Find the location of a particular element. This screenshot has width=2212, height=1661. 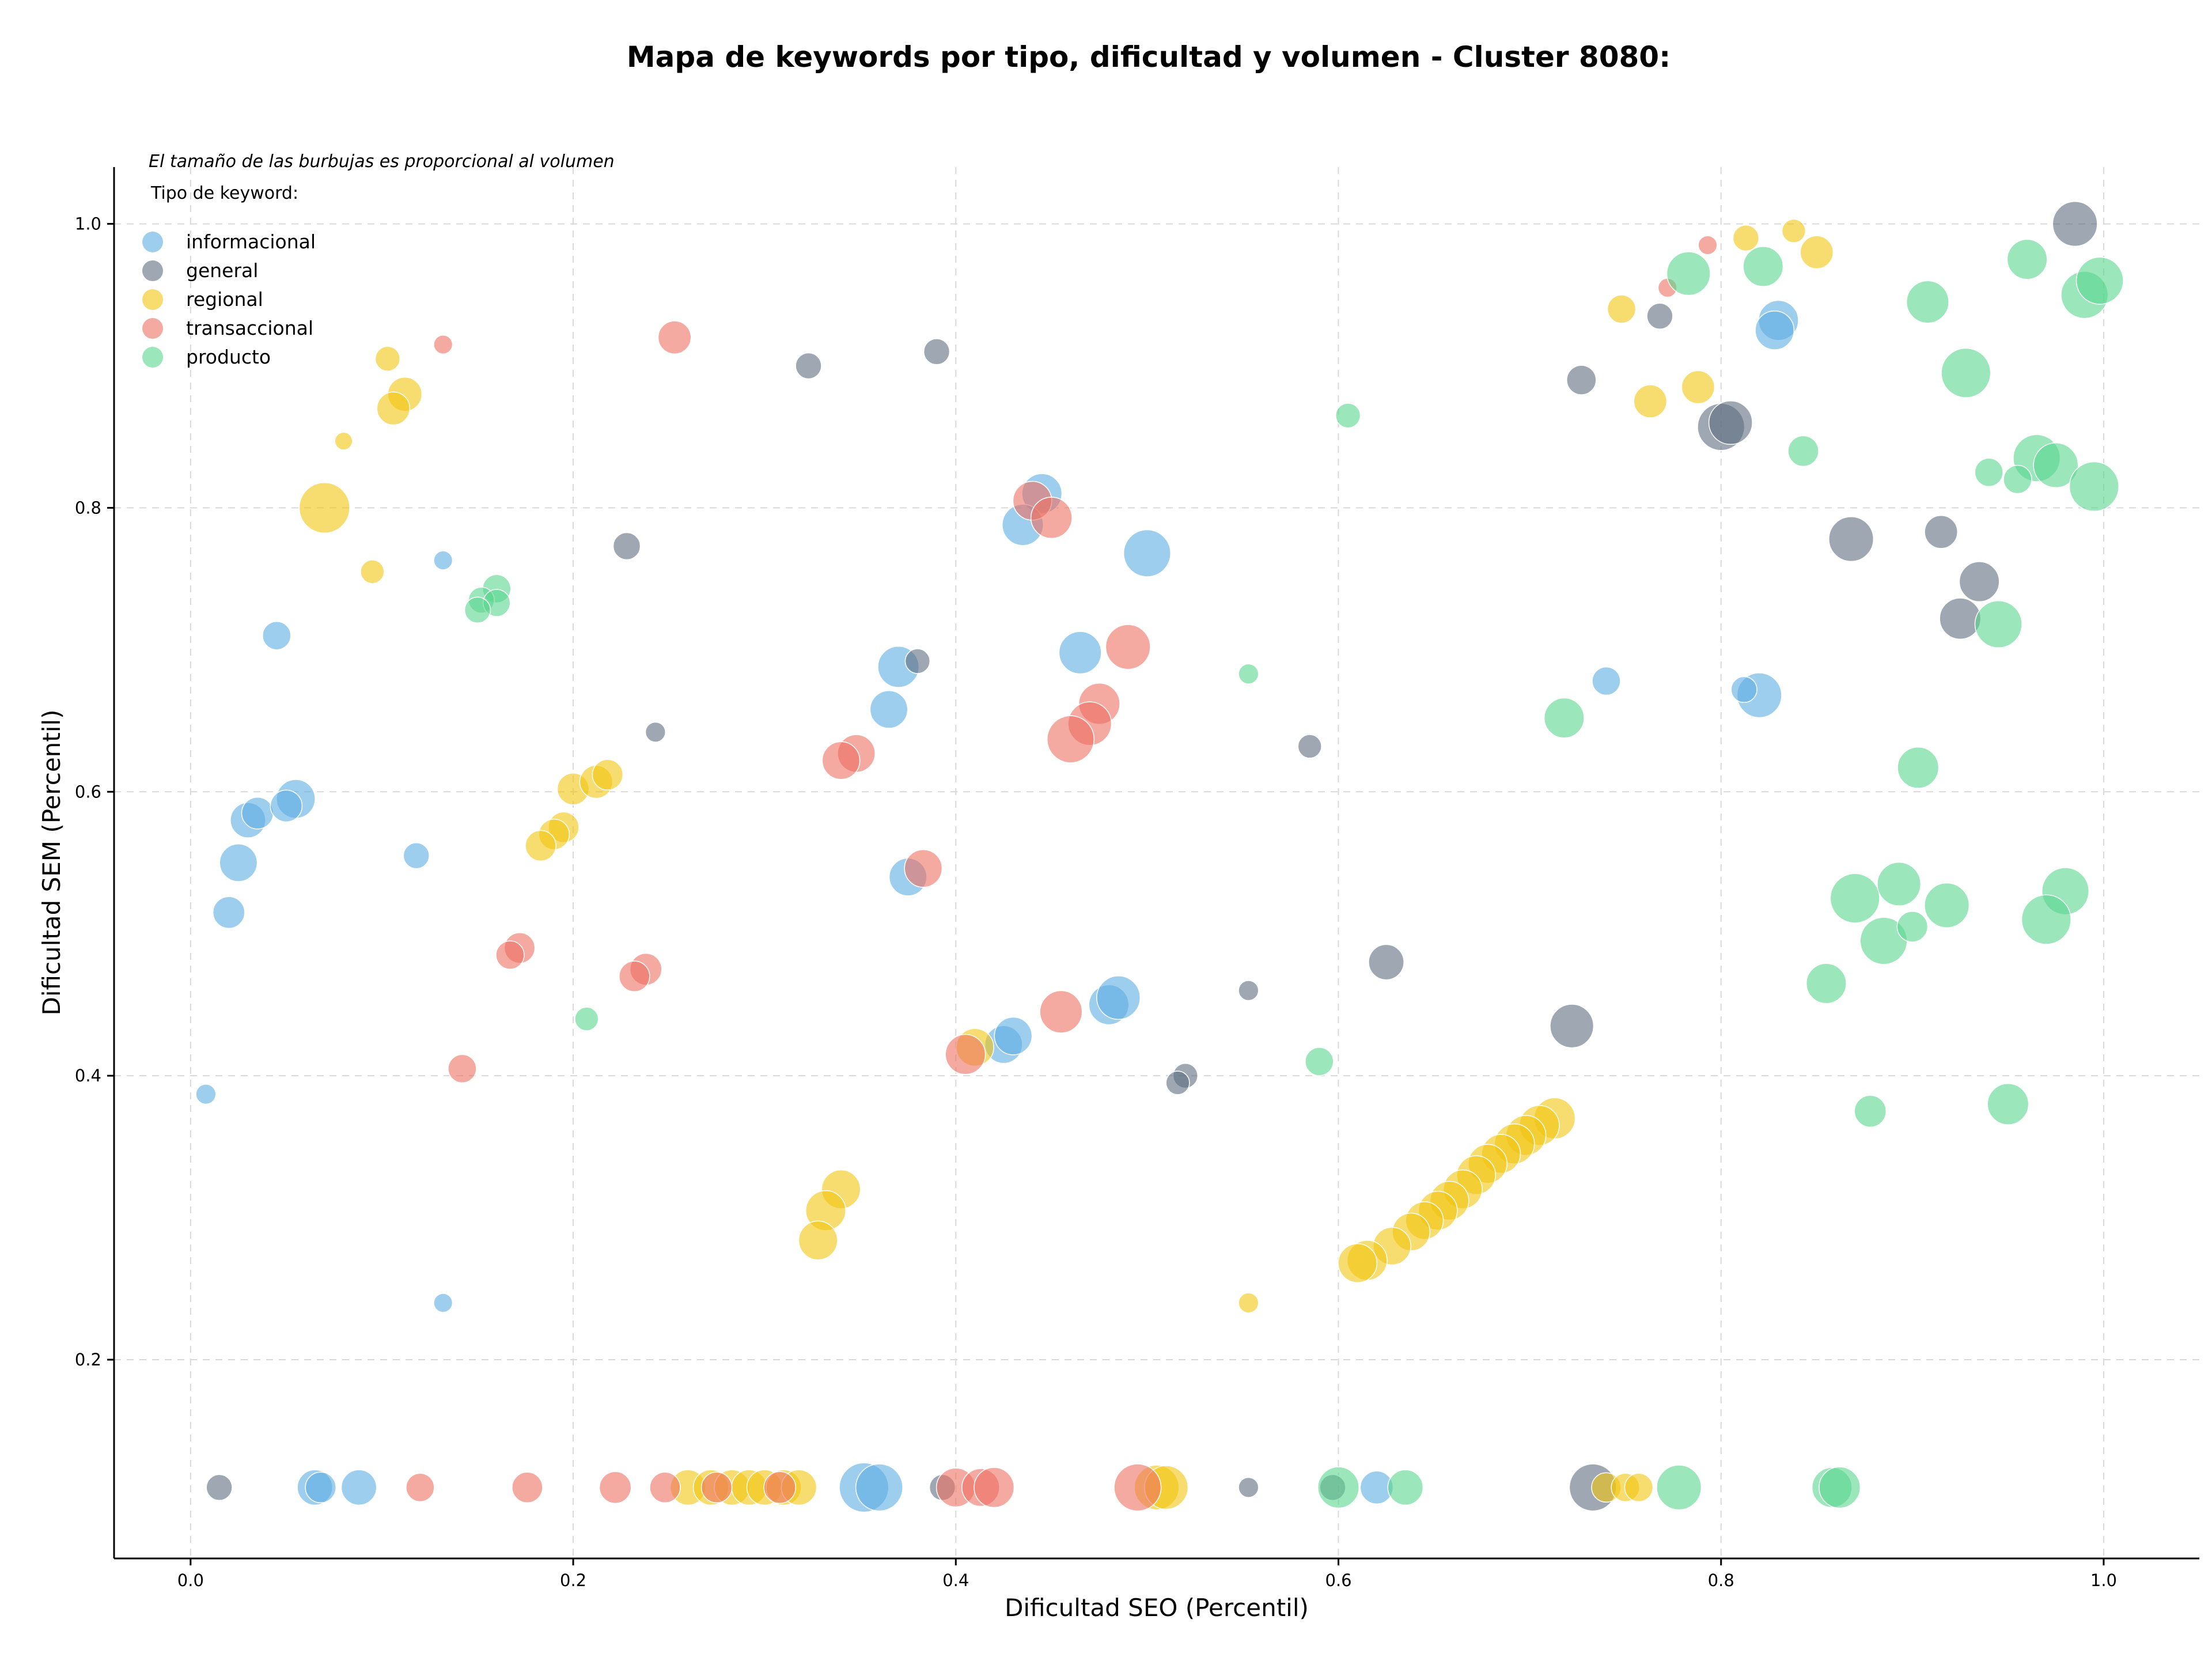

legend-item-producto: producto is located at coordinates (206, 357).